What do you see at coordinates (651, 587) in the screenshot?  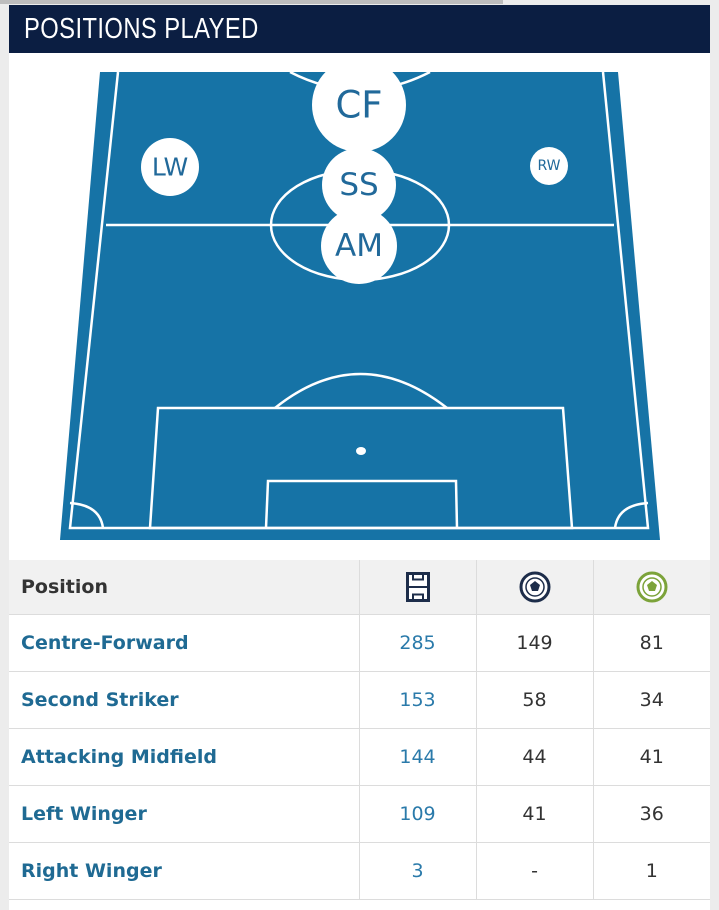 I see `assists-icon` at bounding box center [651, 587].